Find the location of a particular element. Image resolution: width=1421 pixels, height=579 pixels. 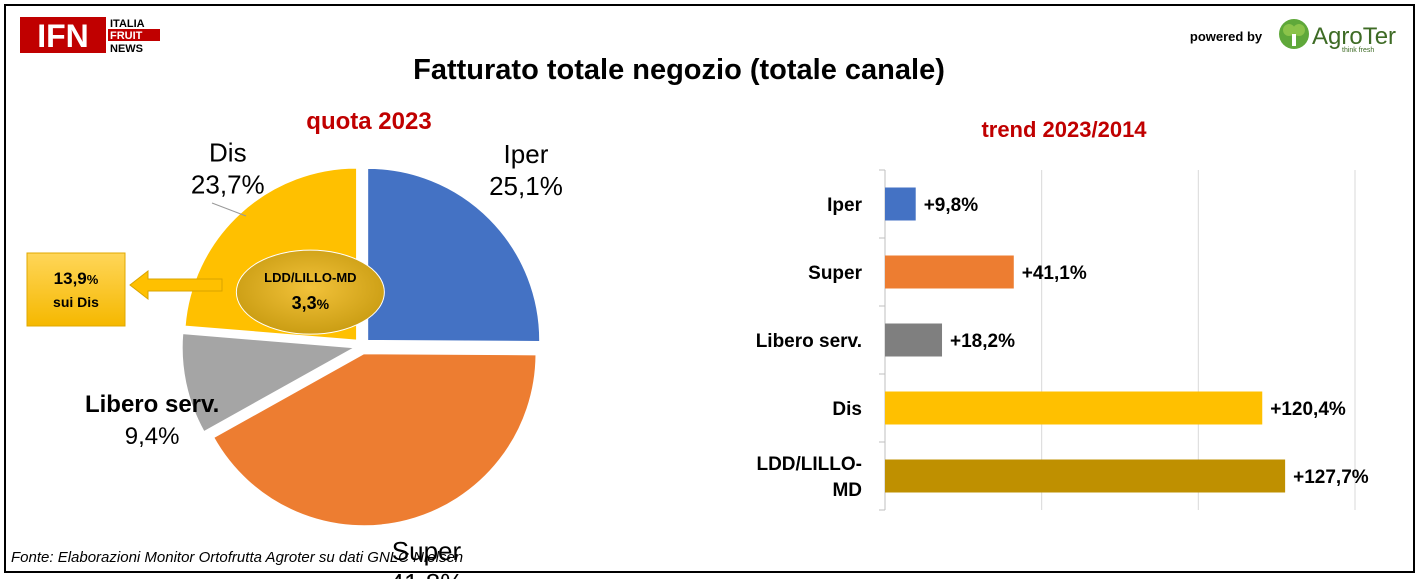

bar-libero-serv is located at coordinates (914, 340).